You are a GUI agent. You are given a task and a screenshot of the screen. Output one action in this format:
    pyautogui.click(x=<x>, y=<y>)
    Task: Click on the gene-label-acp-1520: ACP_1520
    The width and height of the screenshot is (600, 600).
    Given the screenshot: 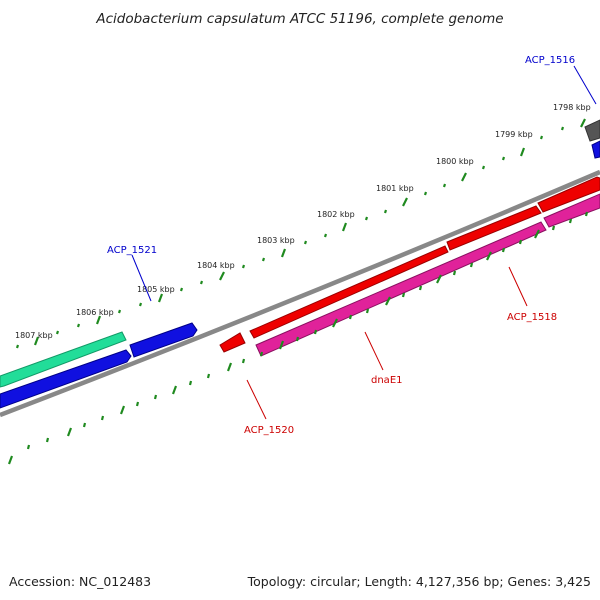 What is the action you would take?
    pyautogui.click(x=269, y=430)
    